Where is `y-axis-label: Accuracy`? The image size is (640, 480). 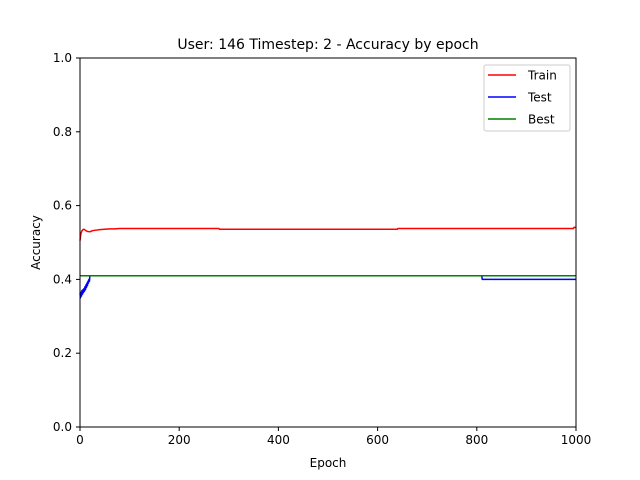
y-axis-label: Accuracy is located at coordinates (36, 242).